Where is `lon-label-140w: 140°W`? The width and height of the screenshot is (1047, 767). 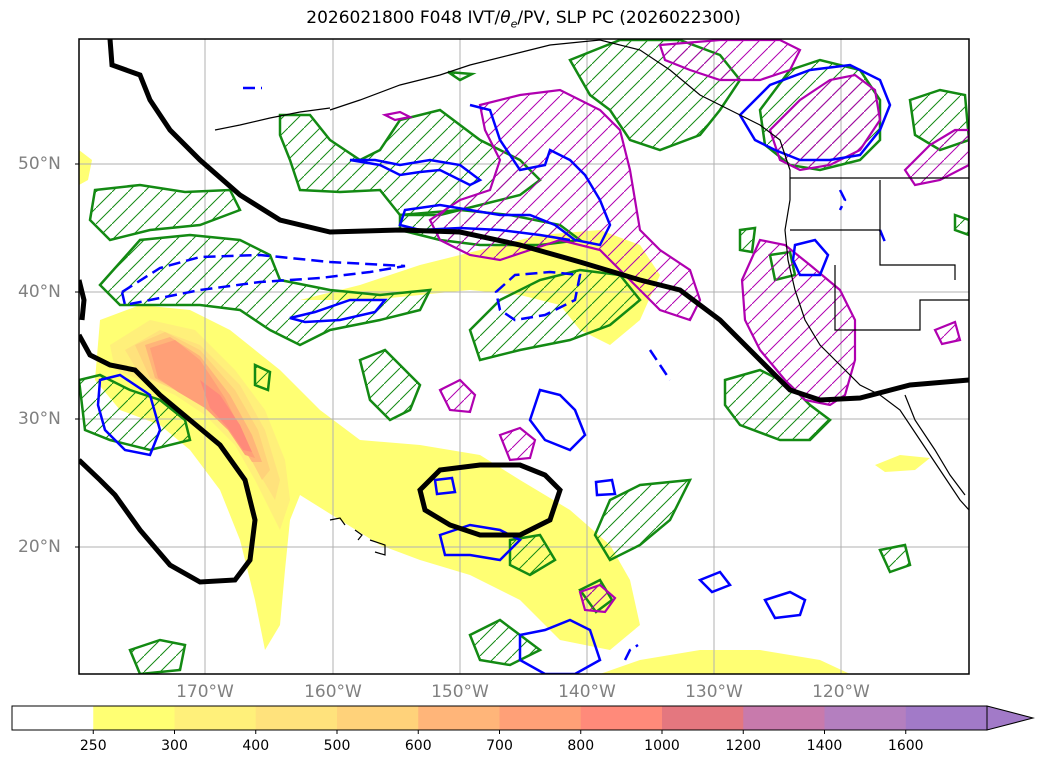
lon-label-140w: 140°W is located at coordinates (587, 692).